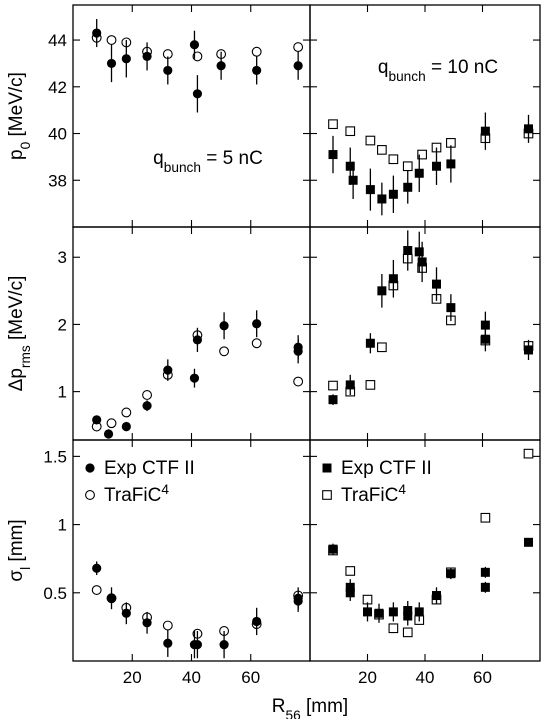 The height and width of the screenshot is (719, 545). What do you see at coordinates (55, 456) in the screenshot?
I see `y-tick-label: 1.5` at bounding box center [55, 456].